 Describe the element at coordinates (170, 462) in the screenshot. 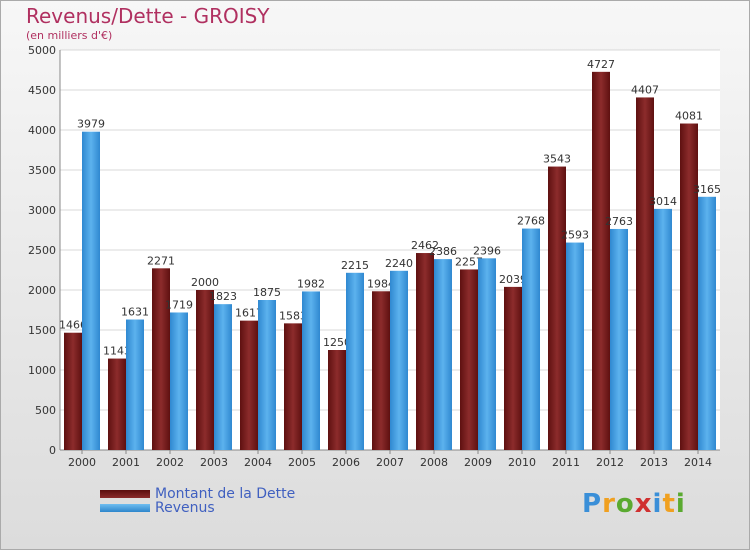

I see `x-tick-label: 2002` at that location.